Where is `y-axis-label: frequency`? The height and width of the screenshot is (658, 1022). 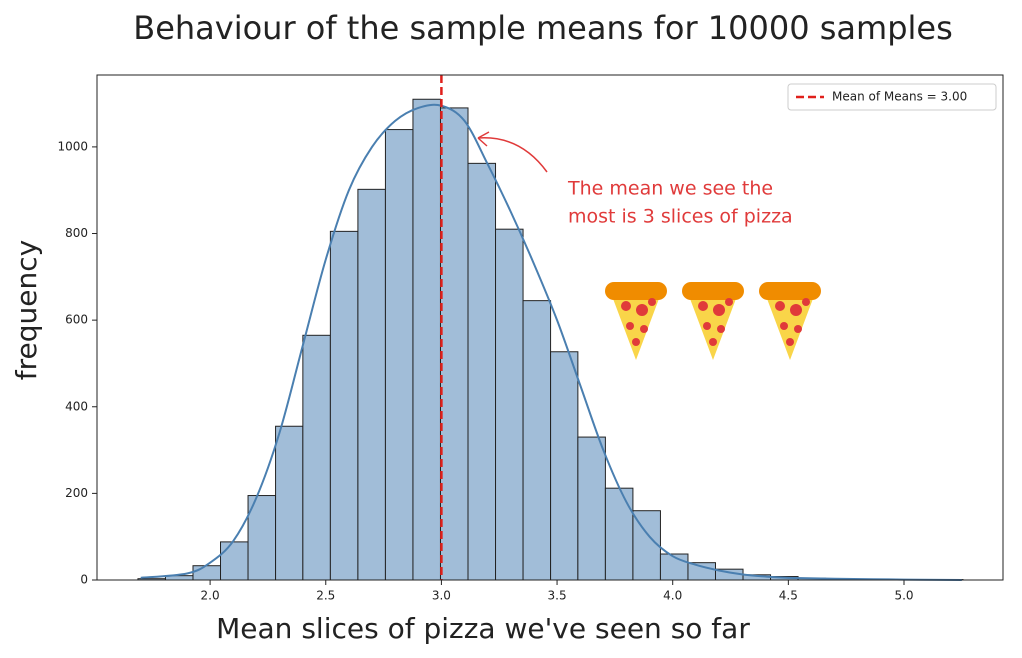 y-axis-label: frequency is located at coordinates (26, 310).